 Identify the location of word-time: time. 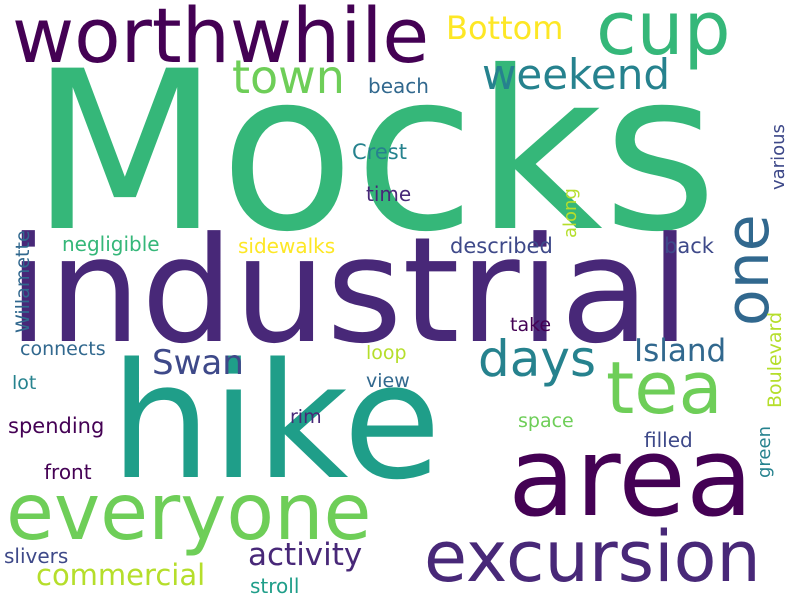
(389, 194).